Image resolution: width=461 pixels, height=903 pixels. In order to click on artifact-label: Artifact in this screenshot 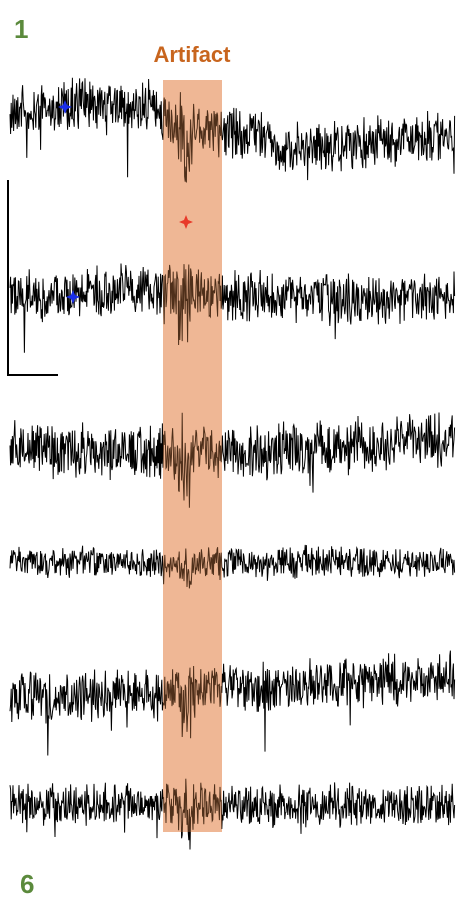, I will do `click(192, 54)`.